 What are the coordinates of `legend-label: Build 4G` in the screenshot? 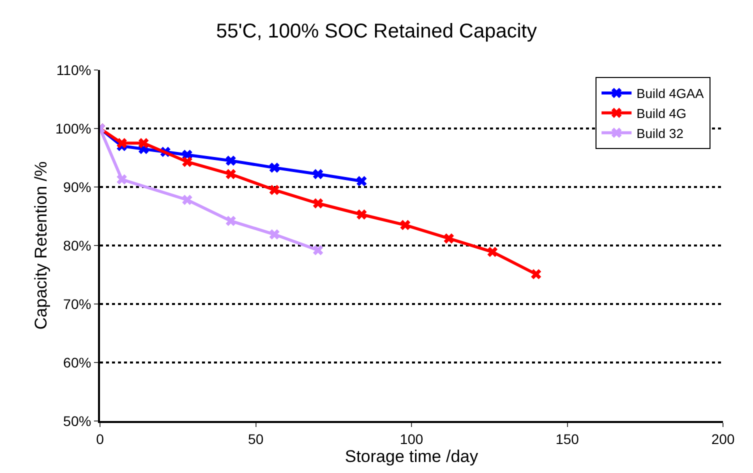 It's located at (661, 113).